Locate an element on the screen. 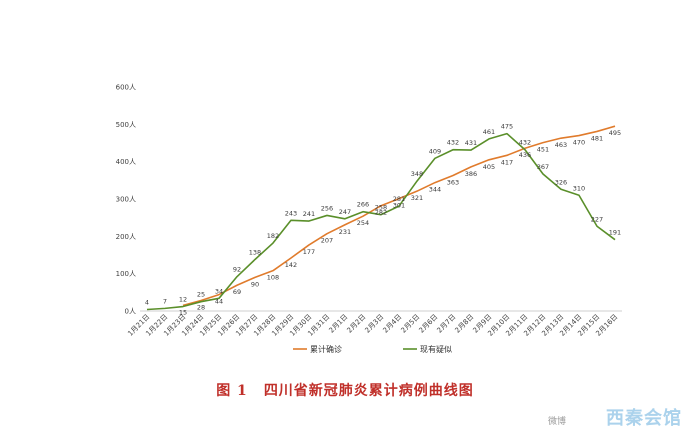  data-label-suspected: 310 is located at coordinates (579, 188).